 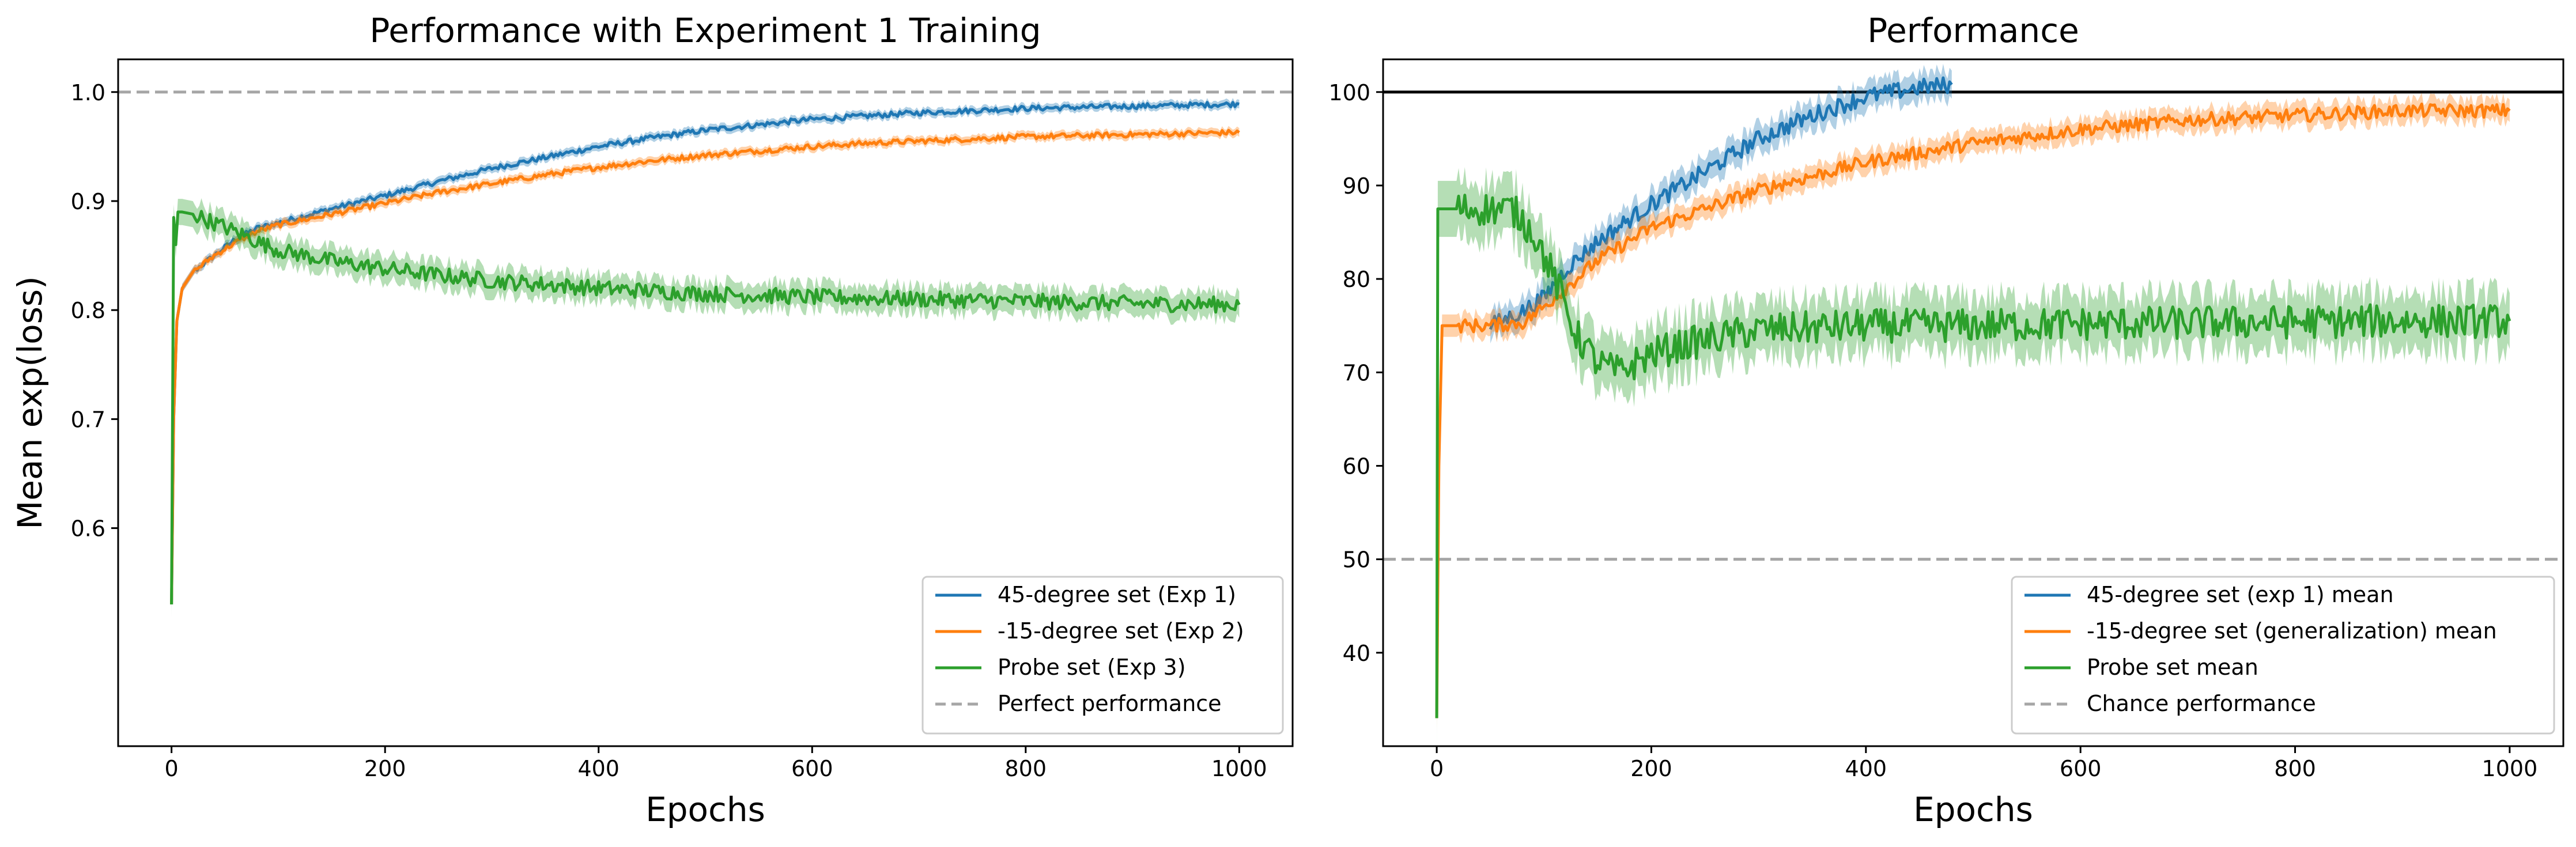 I want to click on y-tick-label: 60, so click(x=1356, y=466).